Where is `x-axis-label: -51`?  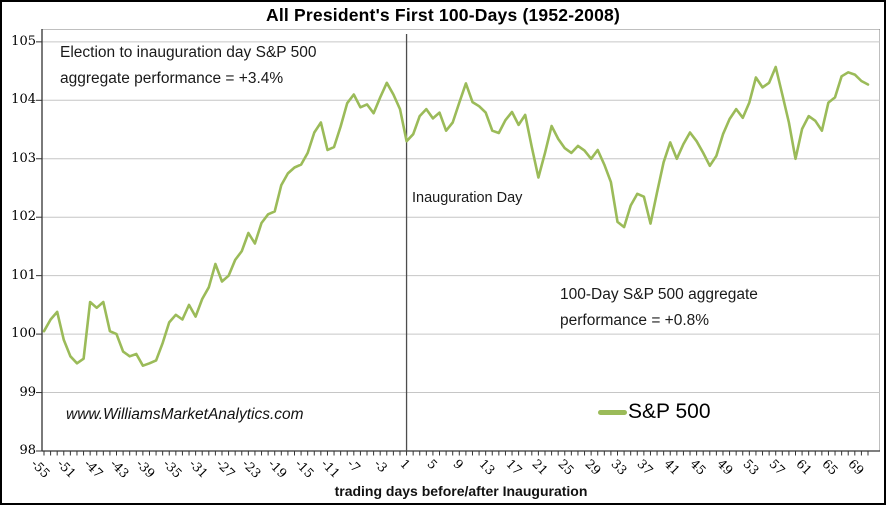
x-axis-label: -51 is located at coordinates (67, 468).